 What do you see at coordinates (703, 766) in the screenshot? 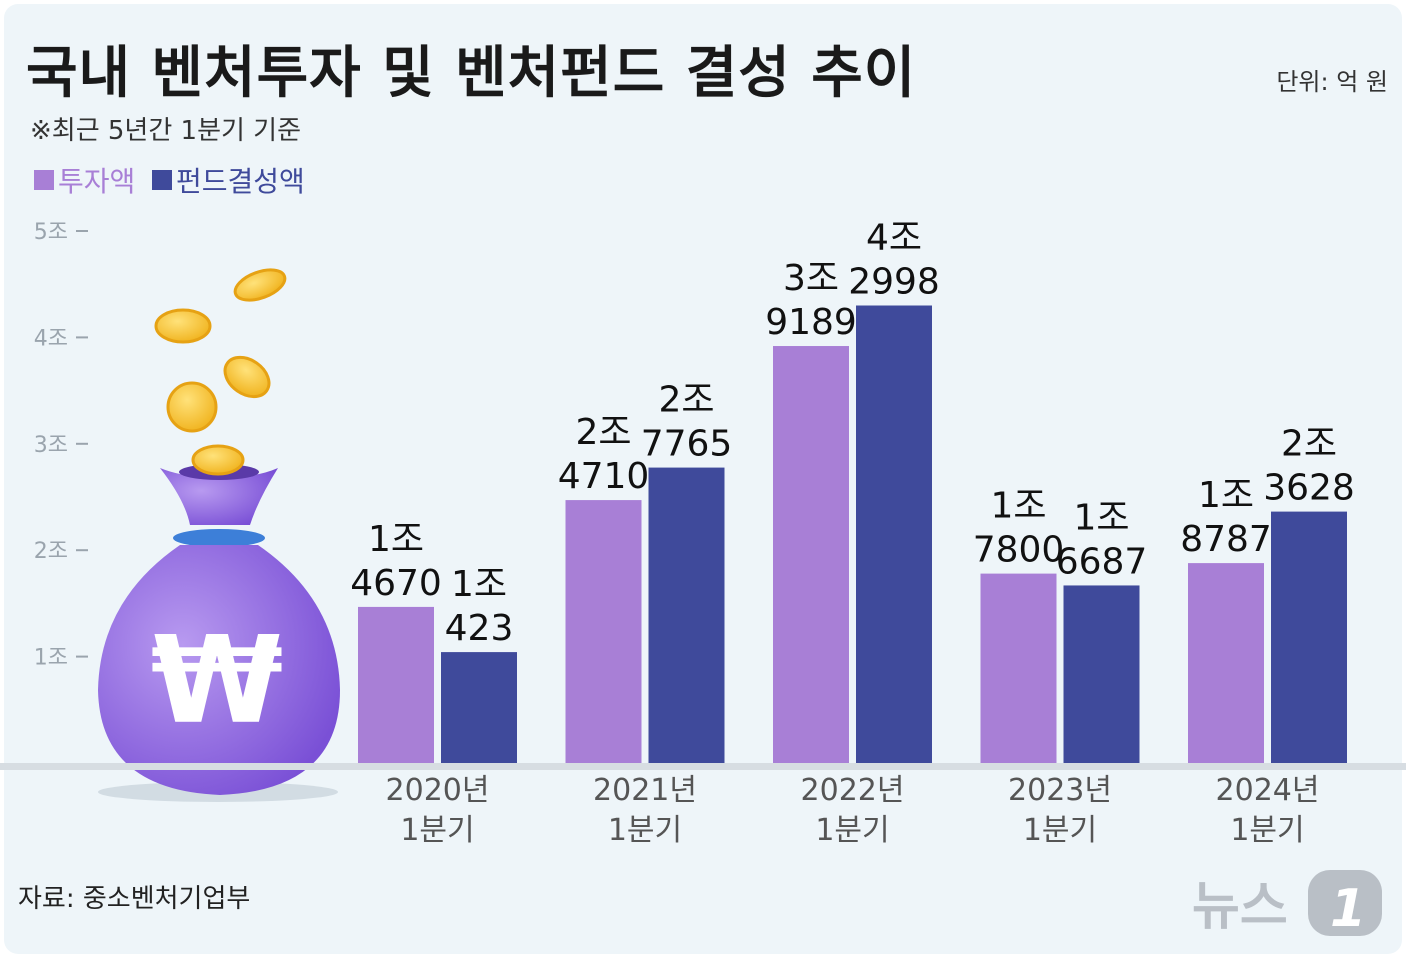
I see `x-axis-baseline` at bounding box center [703, 766].